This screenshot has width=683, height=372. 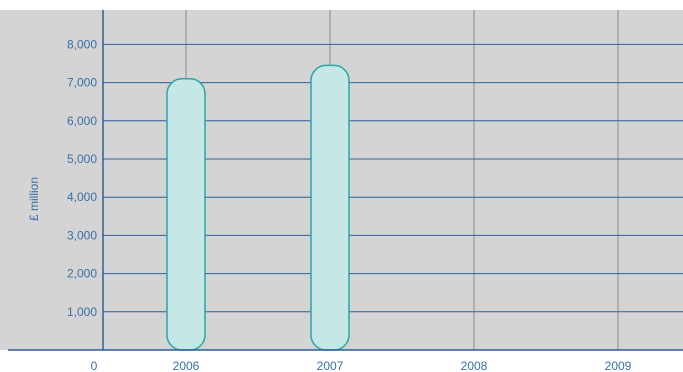 I want to click on bar-2007, so click(x=330, y=207).